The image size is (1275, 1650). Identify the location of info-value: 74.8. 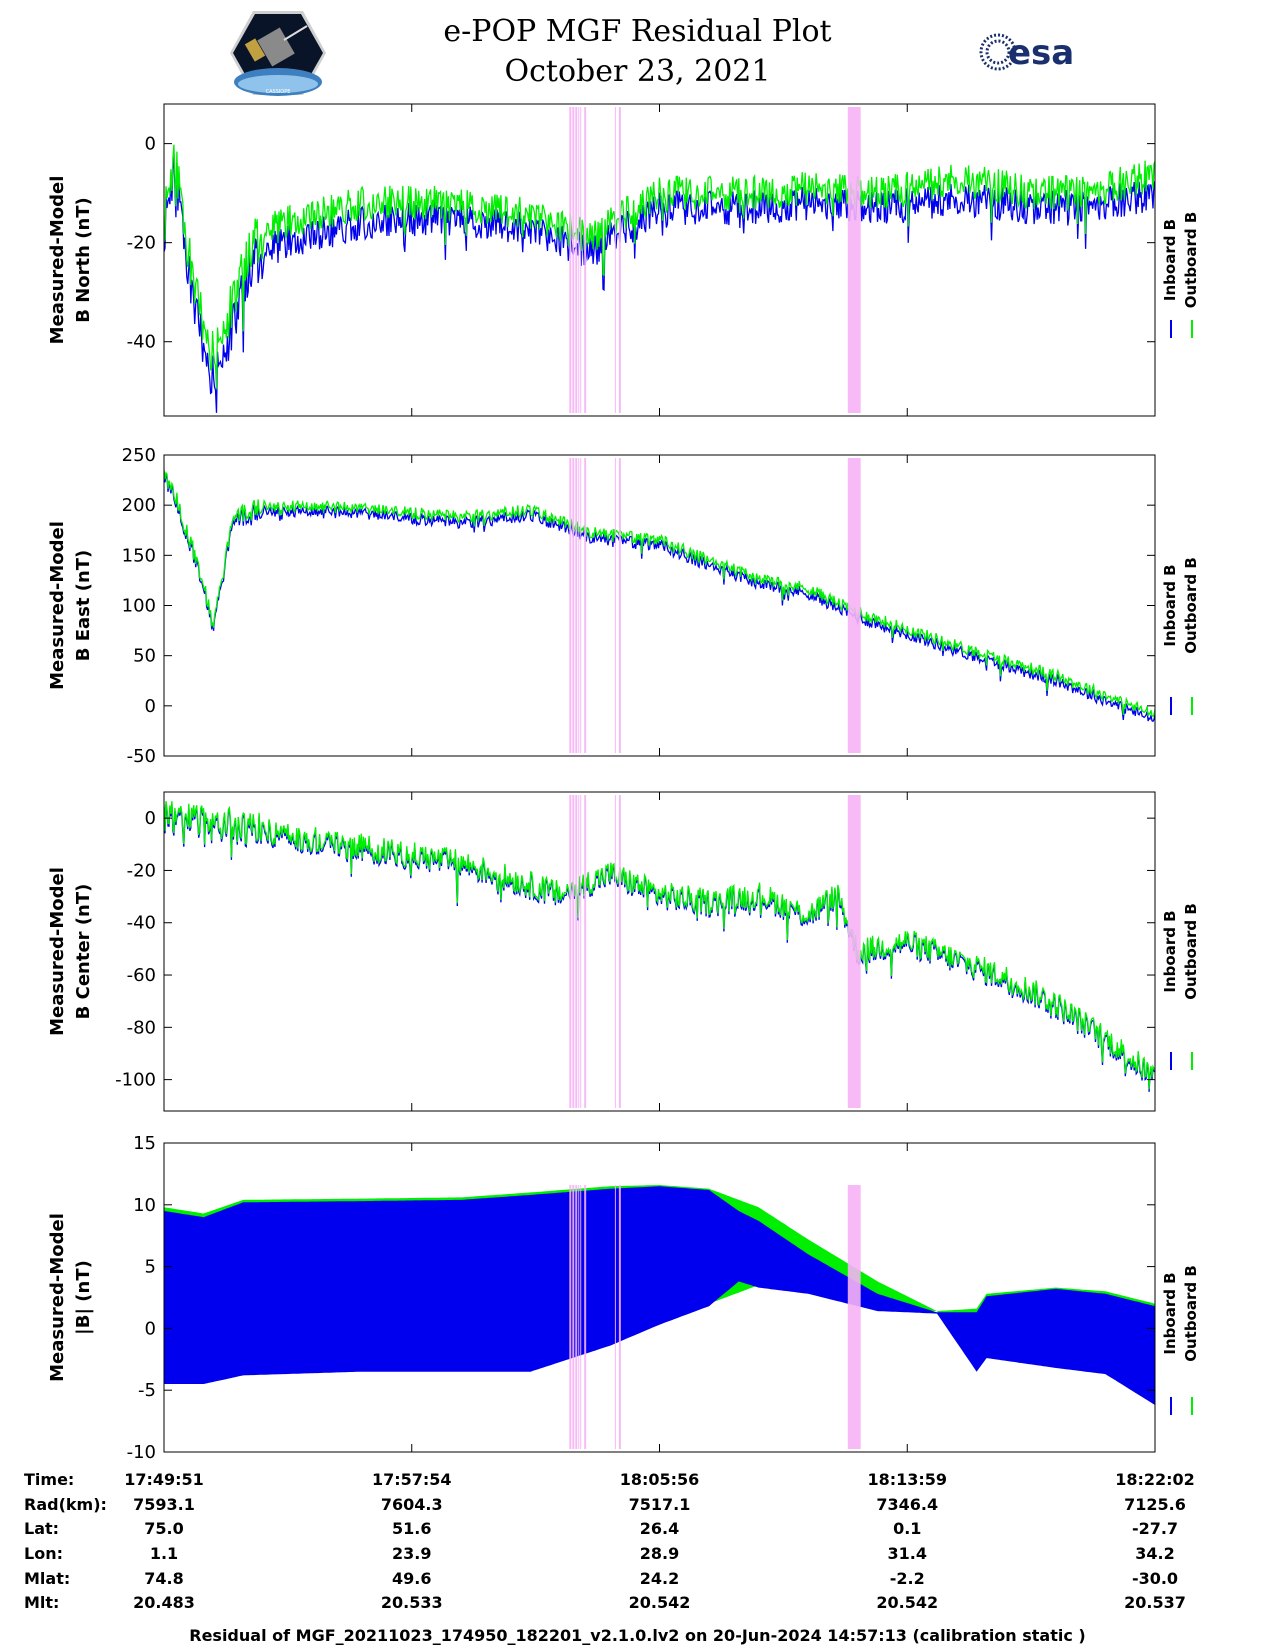
(164, 1578).